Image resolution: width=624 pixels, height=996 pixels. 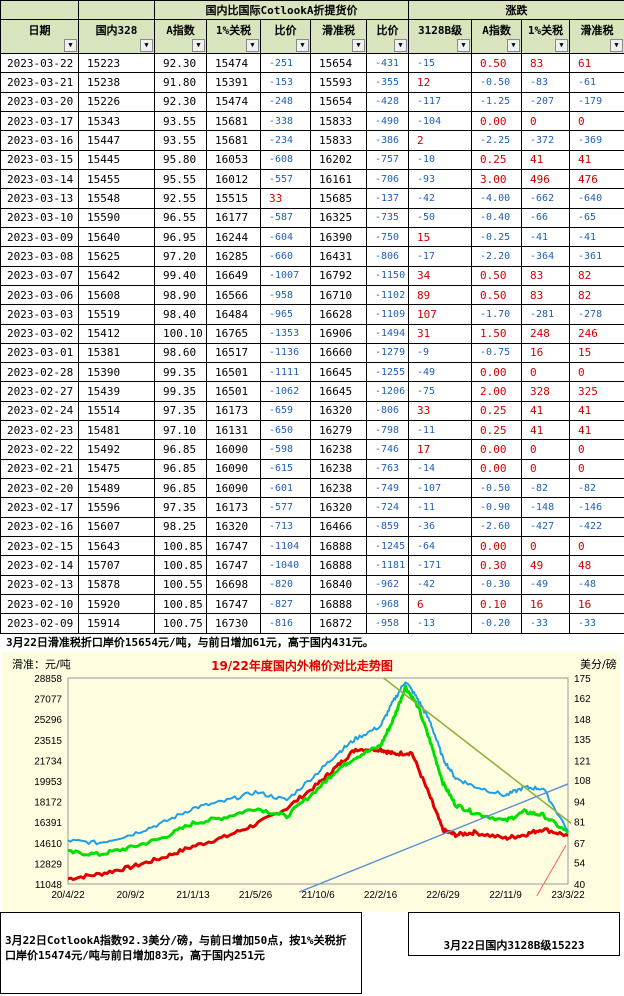 I want to click on table-cell: -0.75, so click(x=497, y=353).